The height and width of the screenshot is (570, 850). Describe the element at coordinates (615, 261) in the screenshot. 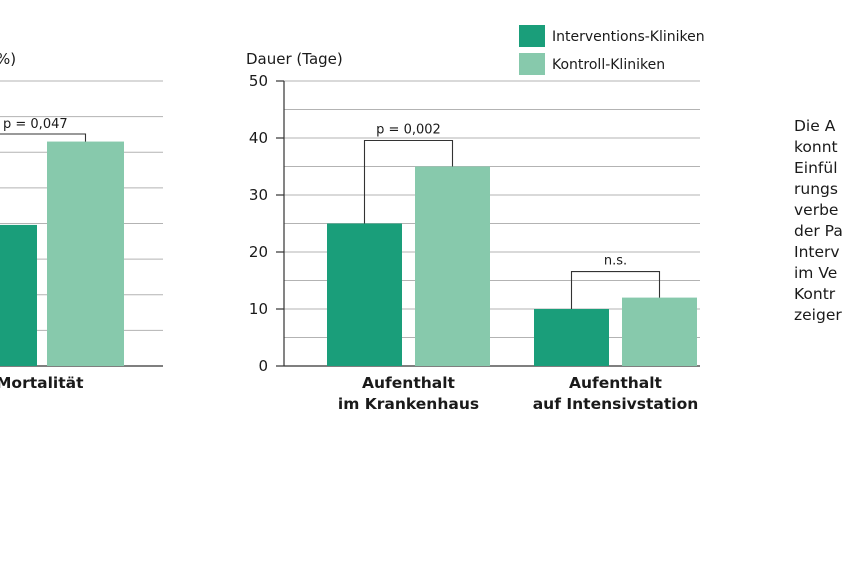

I see `significance-label: n.s.` at that location.